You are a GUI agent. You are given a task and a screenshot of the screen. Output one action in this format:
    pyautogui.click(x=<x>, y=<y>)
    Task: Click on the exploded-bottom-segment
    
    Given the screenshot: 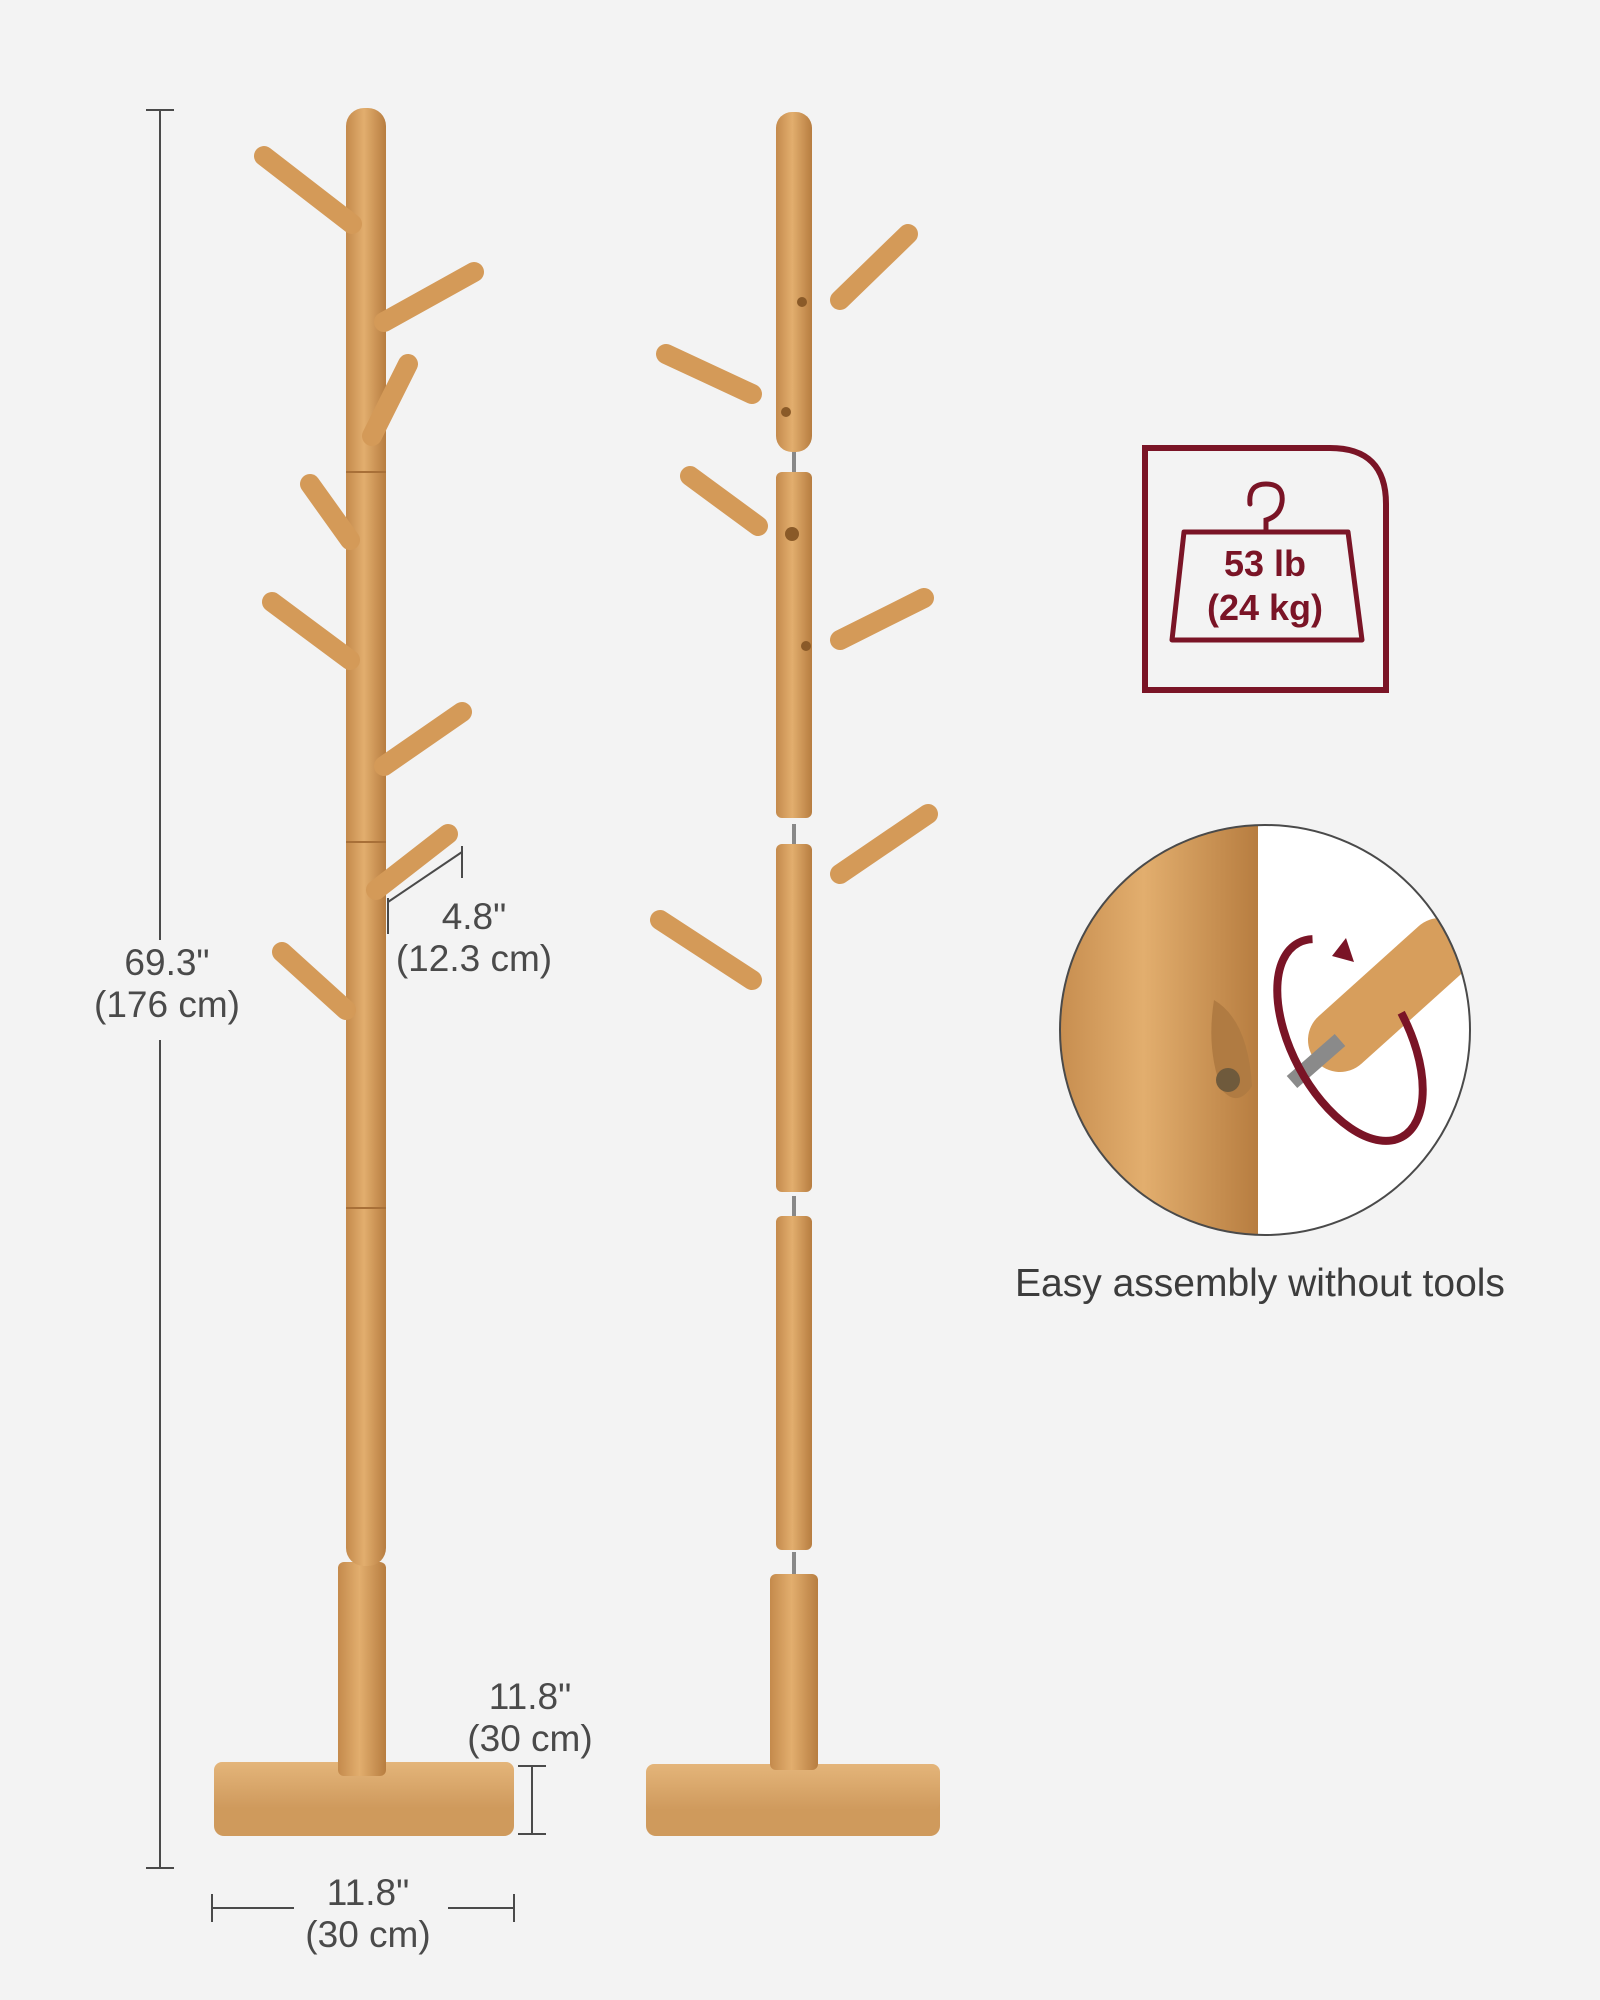 What is the action you would take?
    pyautogui.click(x=794, y=1672)
    